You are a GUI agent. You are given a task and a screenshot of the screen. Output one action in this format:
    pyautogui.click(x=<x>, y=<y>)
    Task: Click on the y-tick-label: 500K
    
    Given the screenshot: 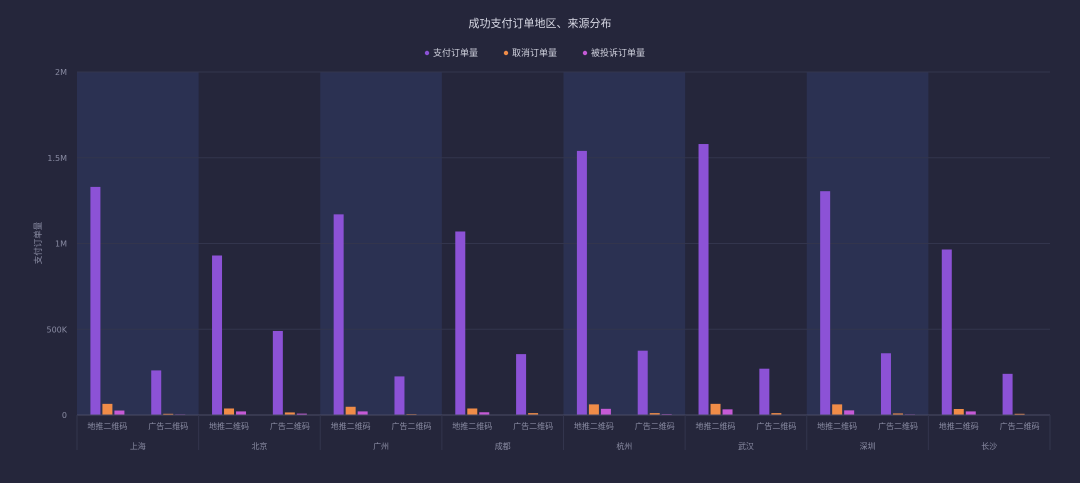 What is the action you would take?
    pyautogui.click(x=56, y=329)
    